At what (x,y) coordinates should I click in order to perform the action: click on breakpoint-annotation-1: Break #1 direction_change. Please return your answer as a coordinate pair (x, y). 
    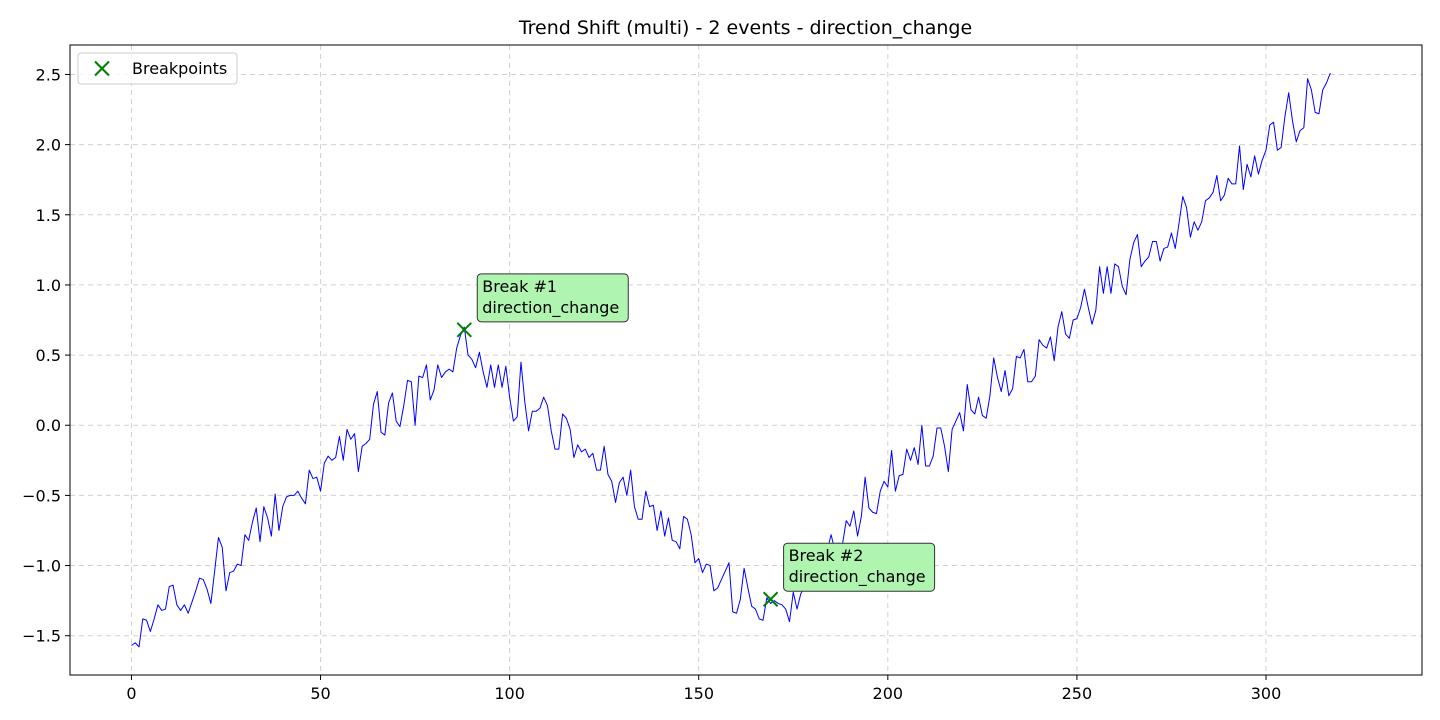
    Looking at the image, I should click on (552, 298).